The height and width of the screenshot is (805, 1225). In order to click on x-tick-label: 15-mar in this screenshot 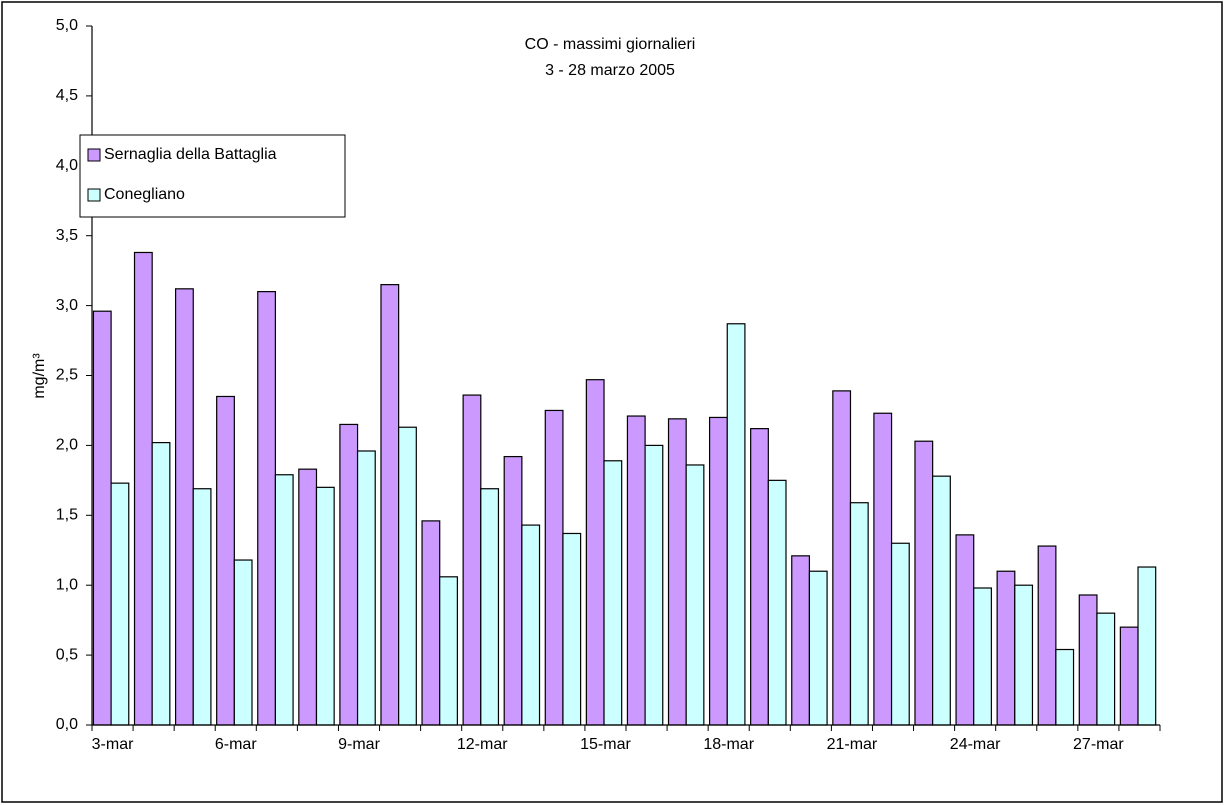, I will do `click(605, 744)`.